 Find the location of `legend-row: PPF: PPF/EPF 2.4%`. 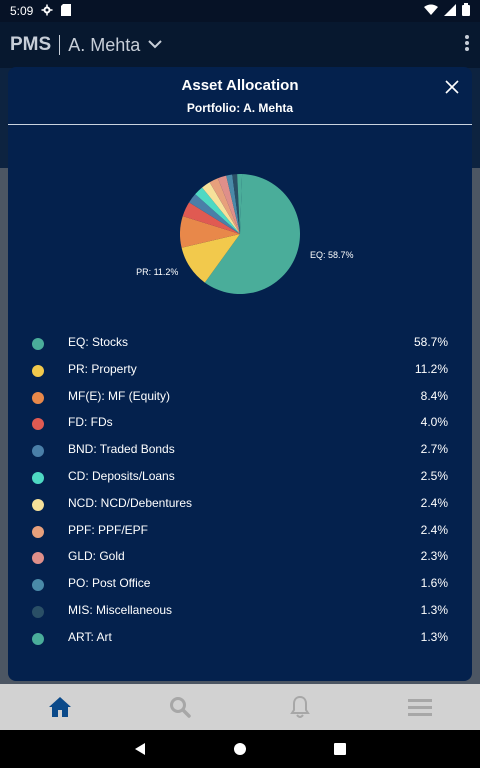

legend-row: PPF: PPF/EPF 2.4% is located at coordinates (240, 532).